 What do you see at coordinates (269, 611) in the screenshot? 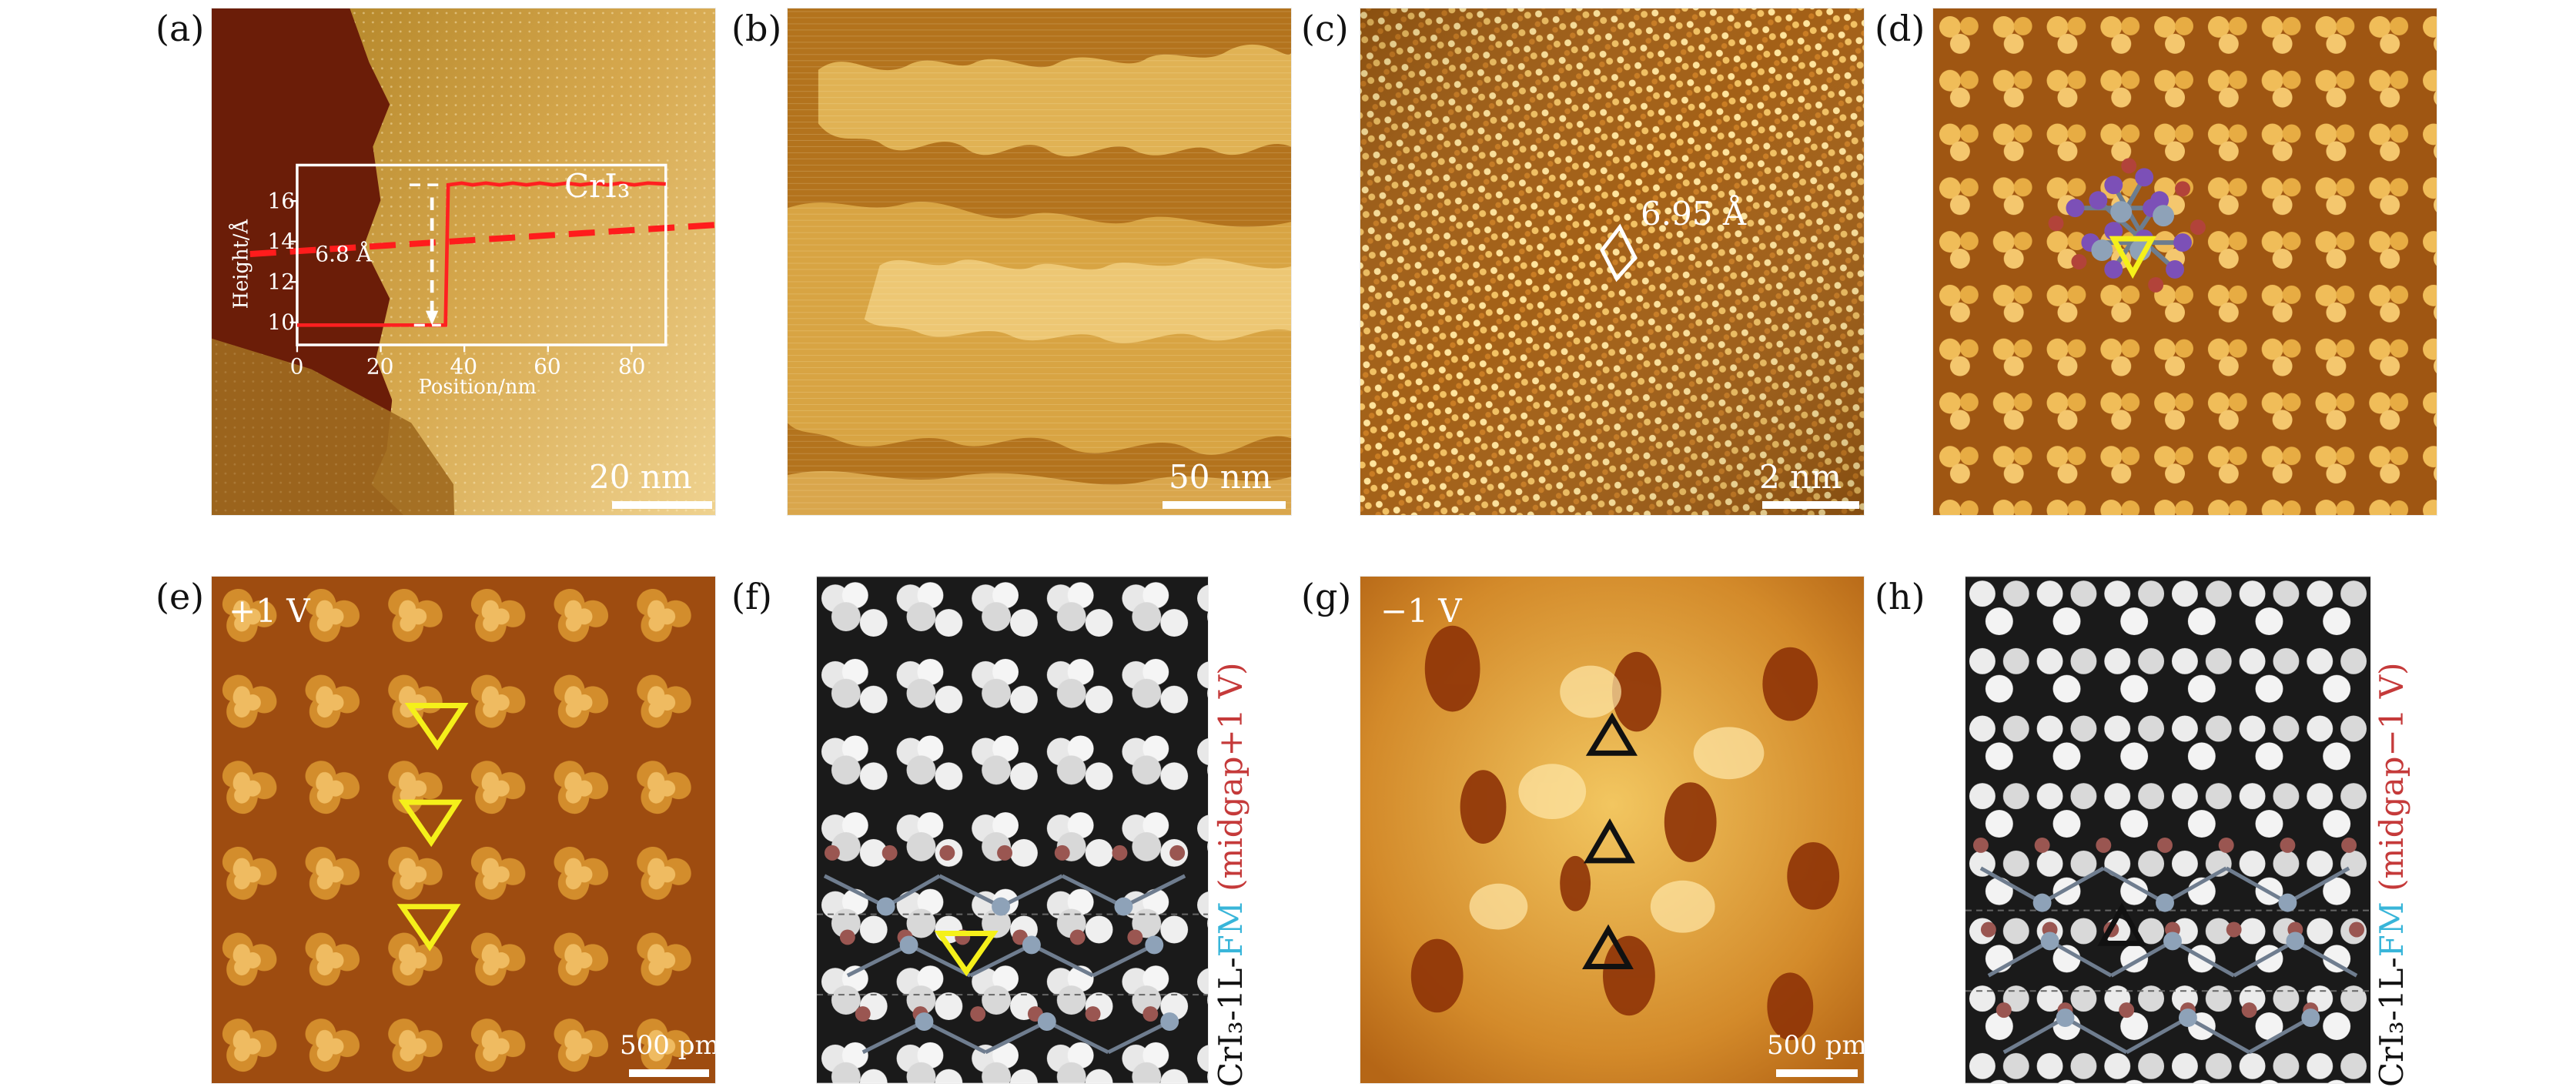
I see `panel-e-bias-label: +1 V` at bounding box center [269, 611].